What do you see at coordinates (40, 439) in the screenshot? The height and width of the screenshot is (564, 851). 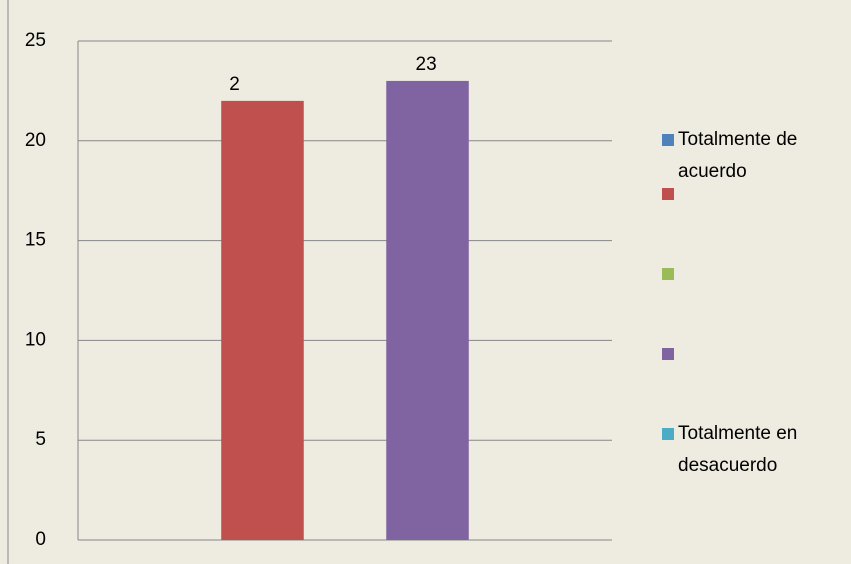 I see `y-tick-label: 5` at bounding box center [40, 439].